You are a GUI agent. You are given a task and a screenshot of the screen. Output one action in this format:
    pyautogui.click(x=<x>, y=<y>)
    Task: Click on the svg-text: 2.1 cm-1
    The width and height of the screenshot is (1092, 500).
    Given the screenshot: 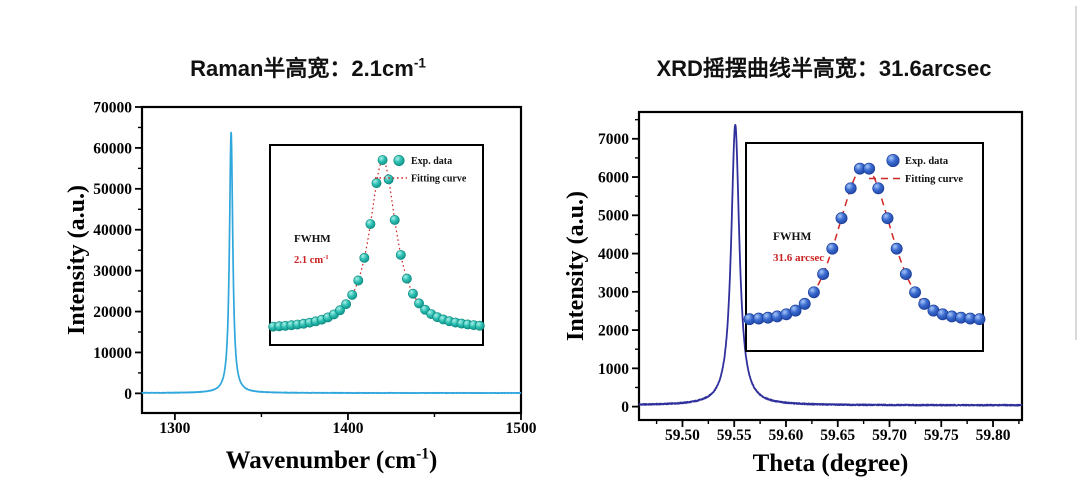 What is the action you would take?
    pyautogui.click(x=311, y=260)
    